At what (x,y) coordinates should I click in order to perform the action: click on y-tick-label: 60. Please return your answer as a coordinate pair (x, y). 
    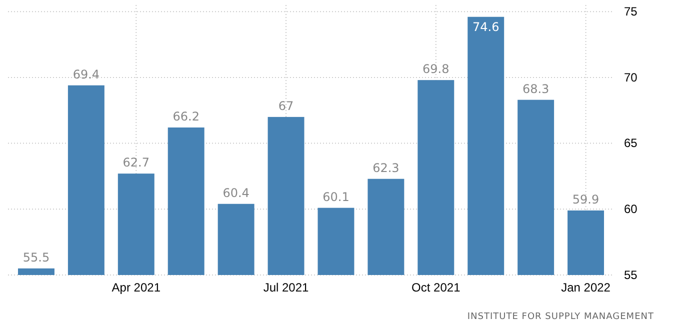
    Looking at the image, I should click on (631, 209).